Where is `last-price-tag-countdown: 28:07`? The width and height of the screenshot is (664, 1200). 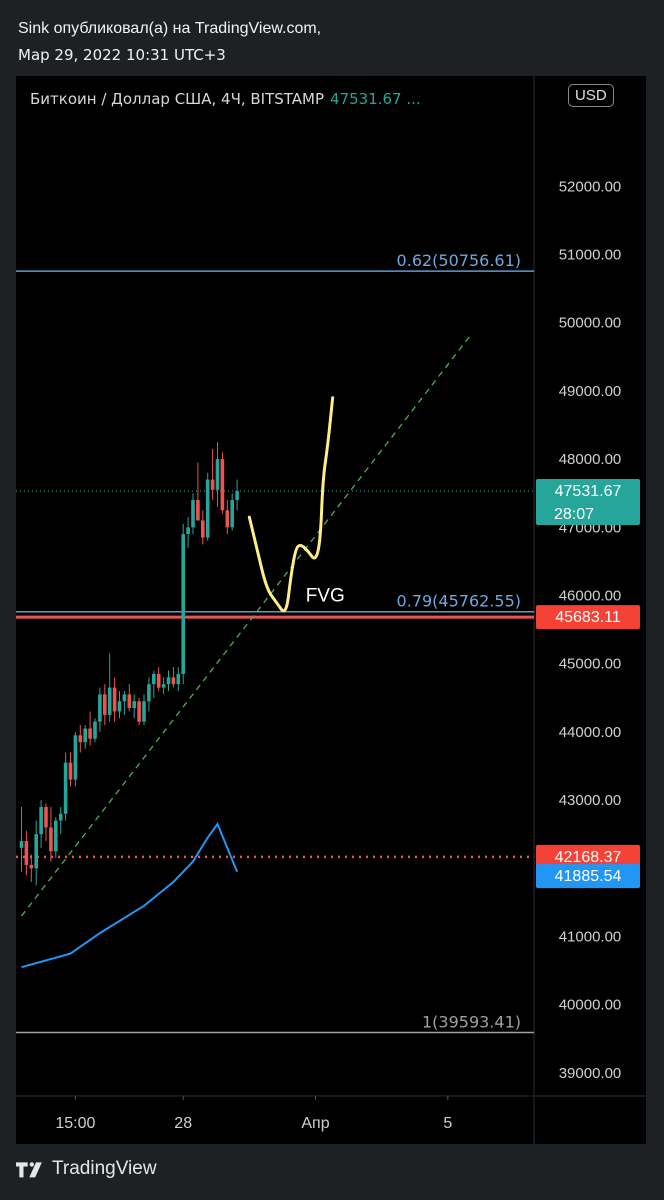 last-price-tag-countdown: 28:07 is located at coordinates (574, 514).